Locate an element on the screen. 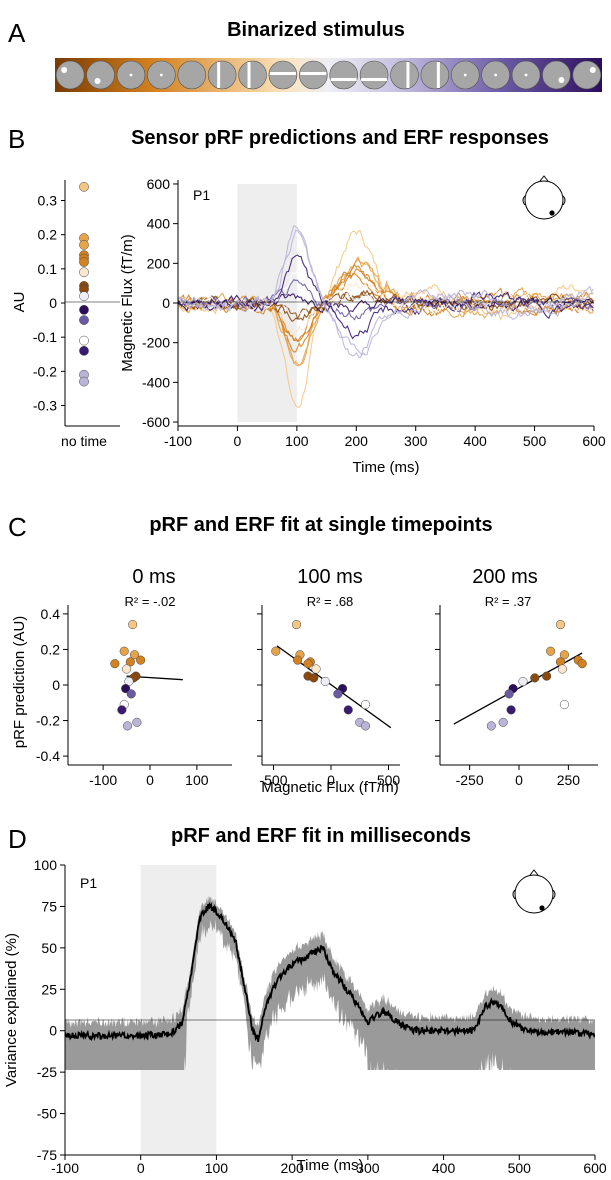 This screenshot has width=611, height=1180. stimulus-strip is located at coordinates (328, 75).